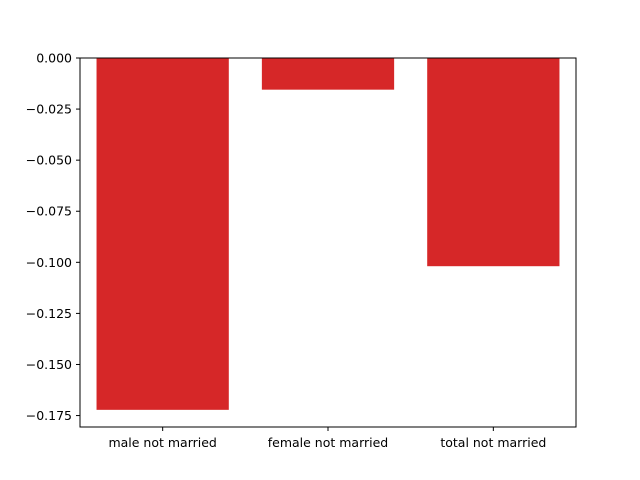 The image size is (640, 480). I want to click on y-tick-label-2: −0.050, so click(49, 160).